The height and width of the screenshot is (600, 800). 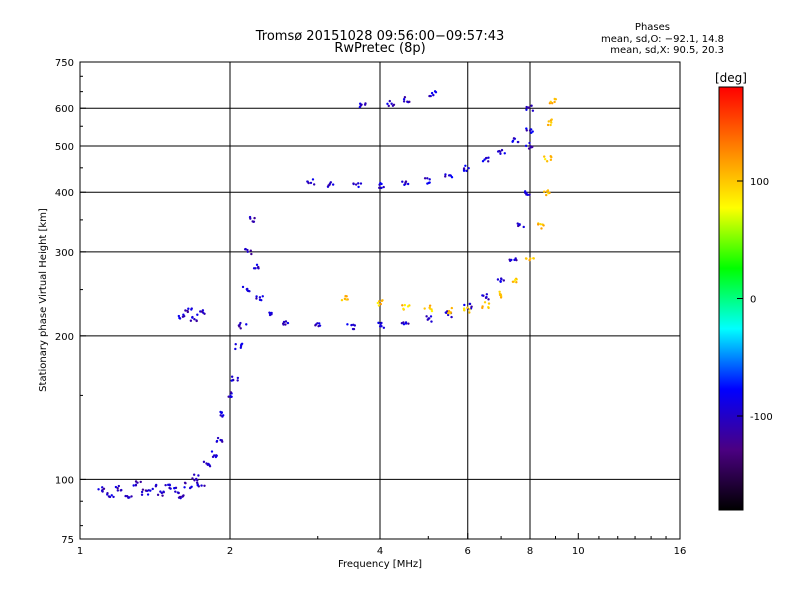 I want to click on x-tick-label: 6, so click(x=468, y=551).